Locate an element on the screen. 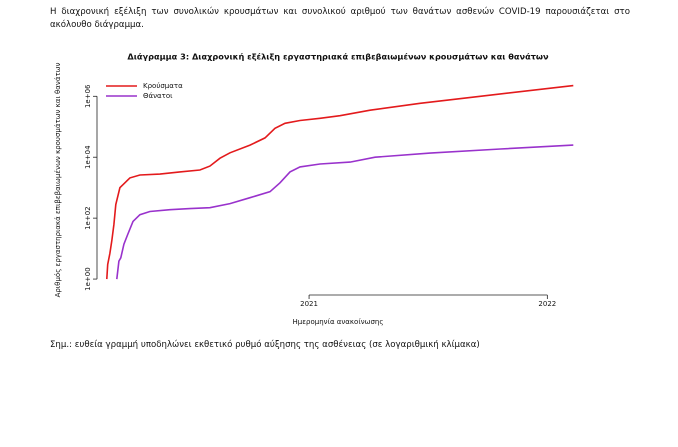 The image size is (678, 447). legend-label: Θάνατοι is located at coordinates (158, 96).